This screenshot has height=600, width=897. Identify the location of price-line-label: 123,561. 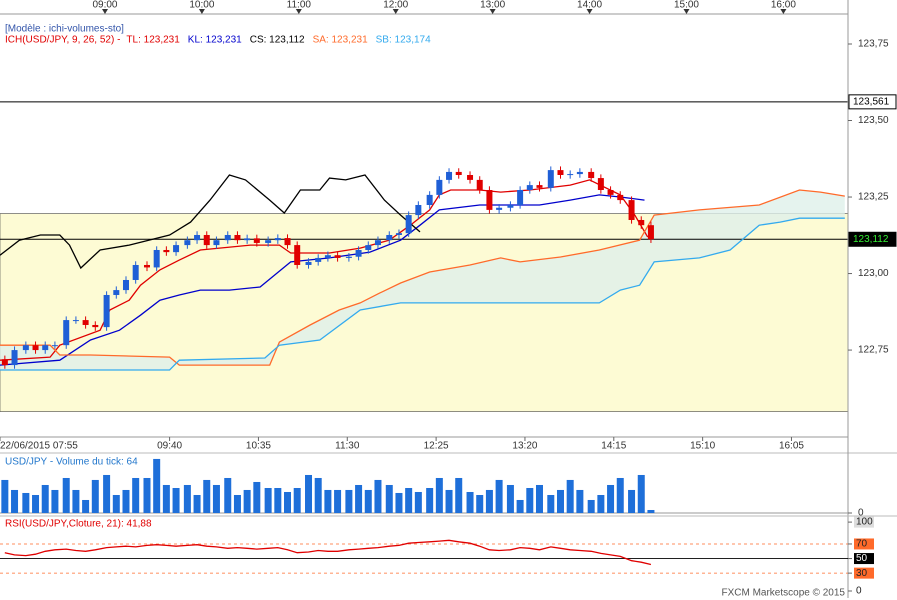
(871, 101).